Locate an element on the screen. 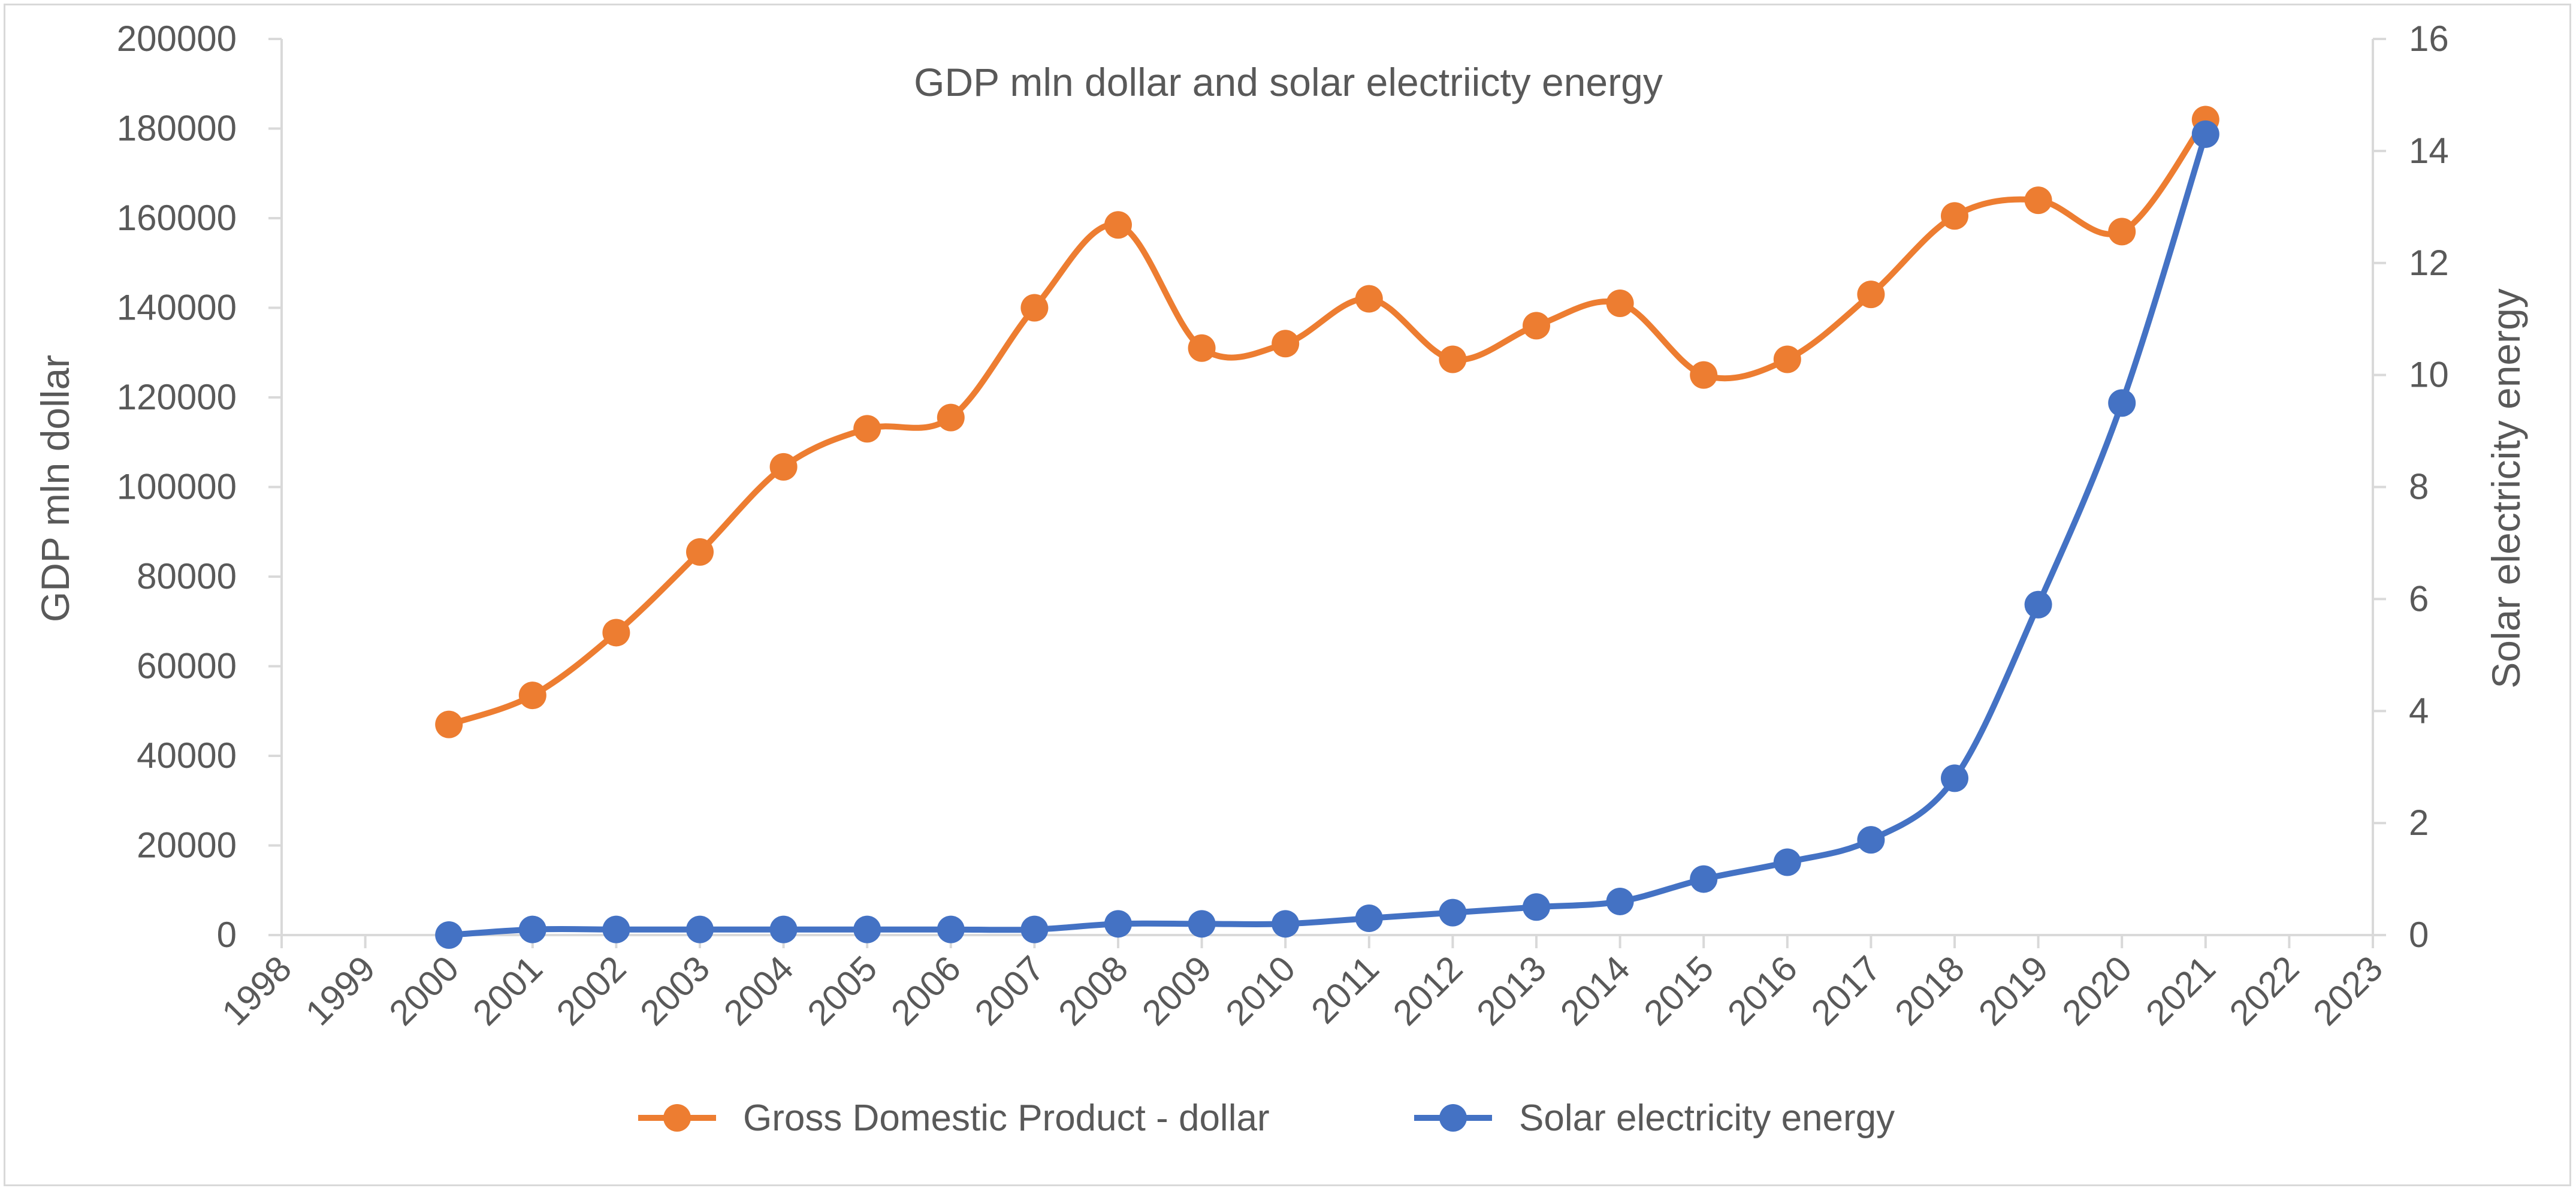 The width and height of the screenshot is (2576, 1191). y-tick-label: 160000 is located at coordinates (177, 218).